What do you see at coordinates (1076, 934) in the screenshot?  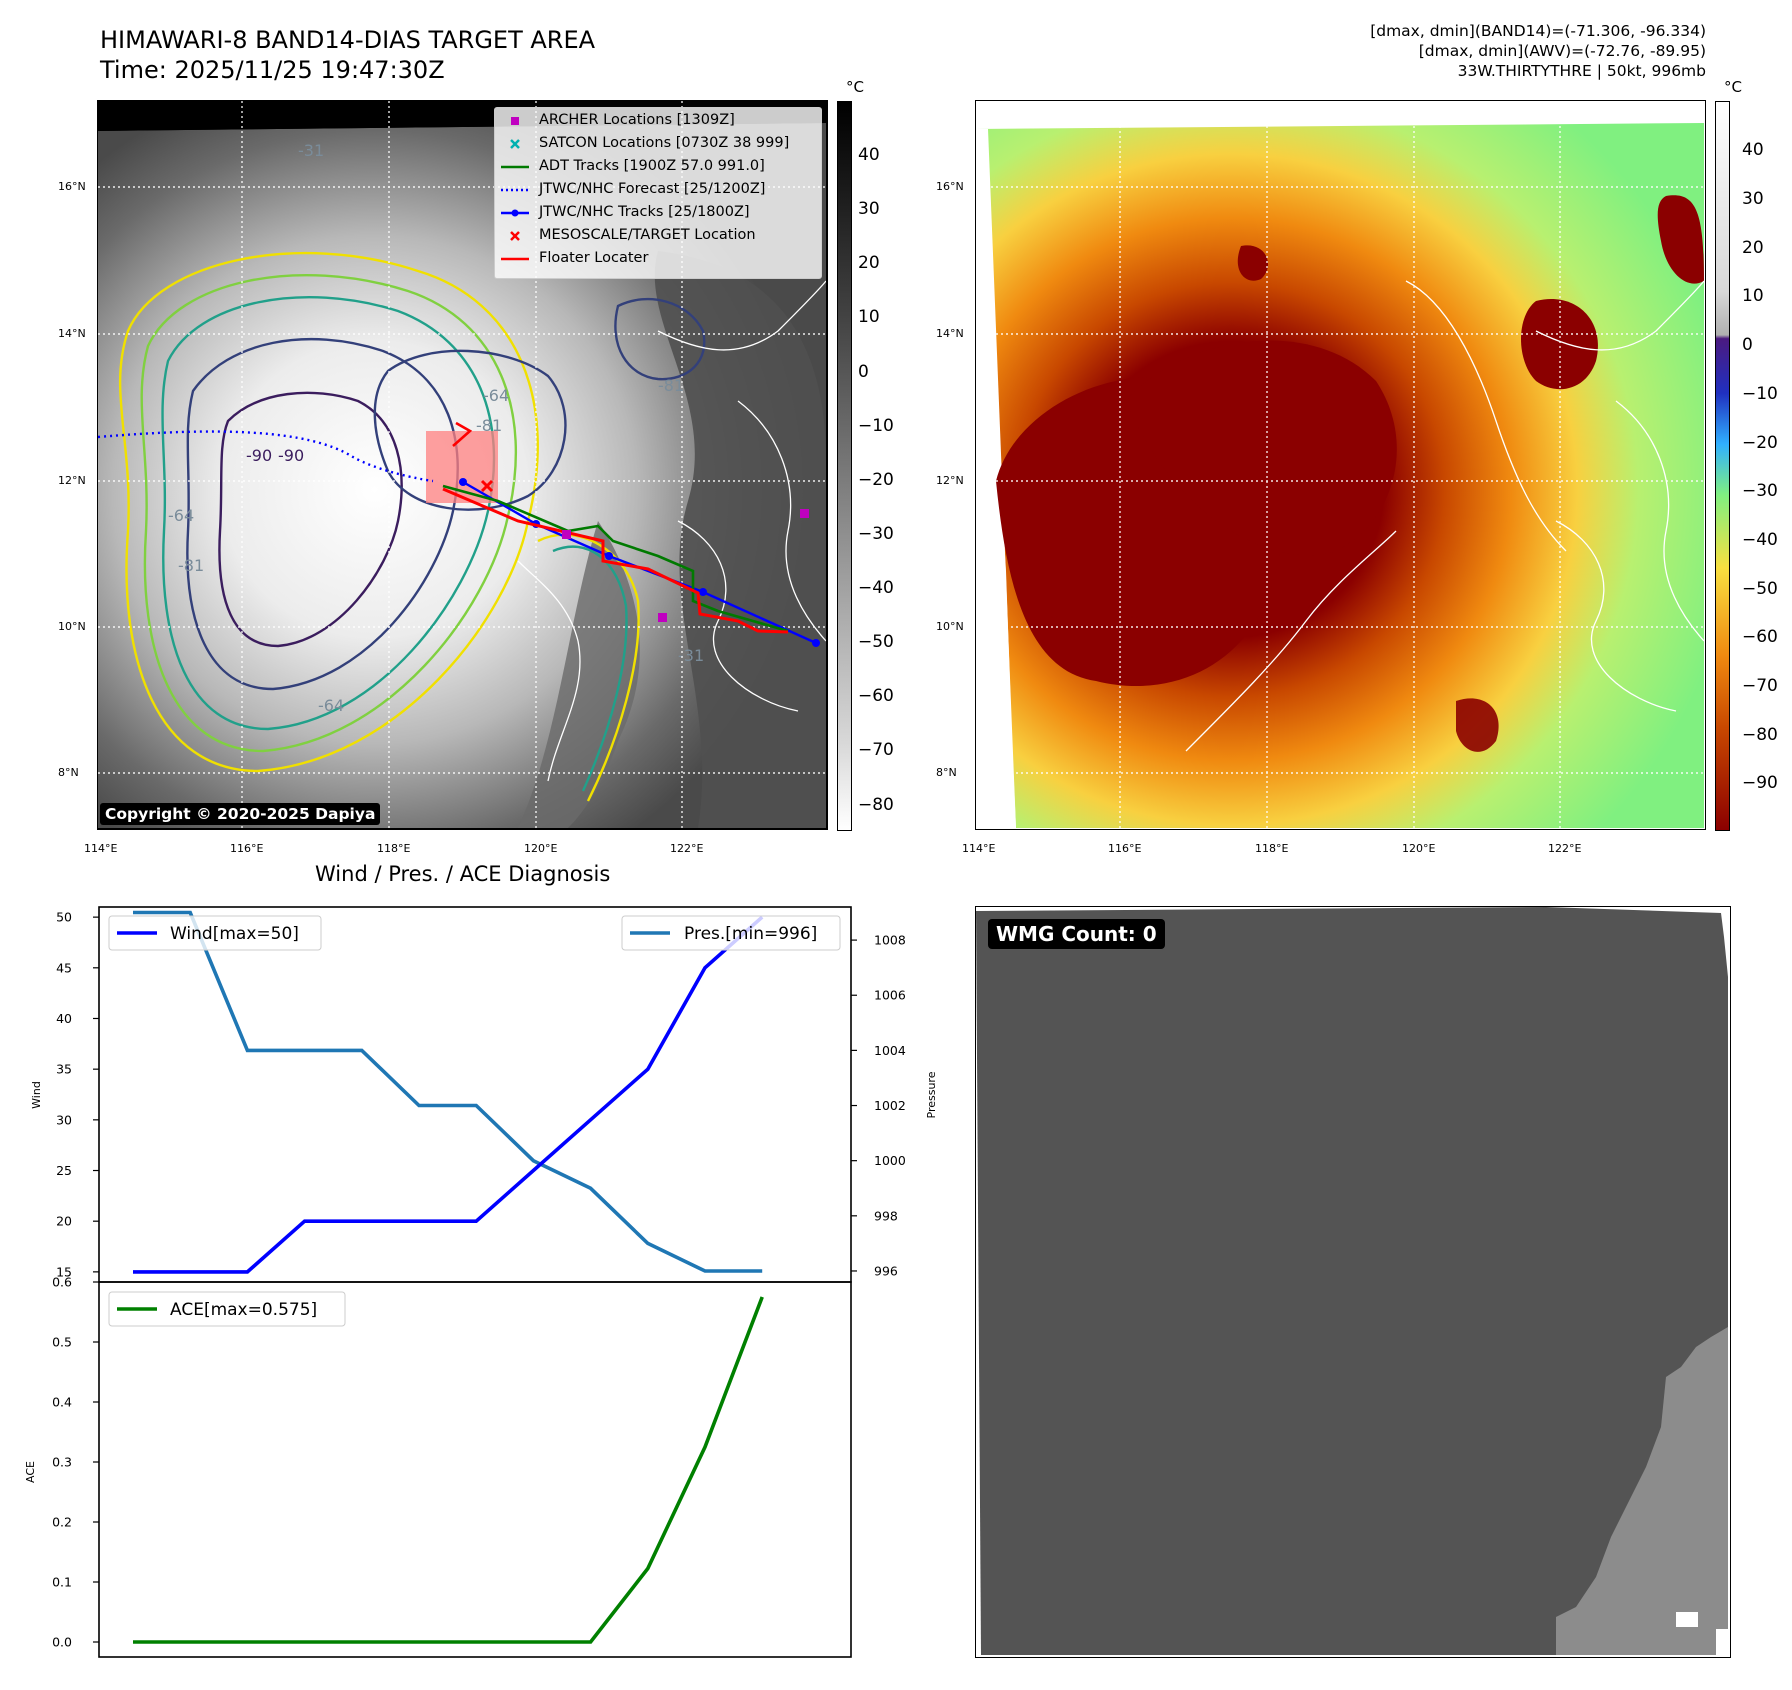 I see `wmg-count-badge: WMG Count: 0` at bounding box center [1076, 934].